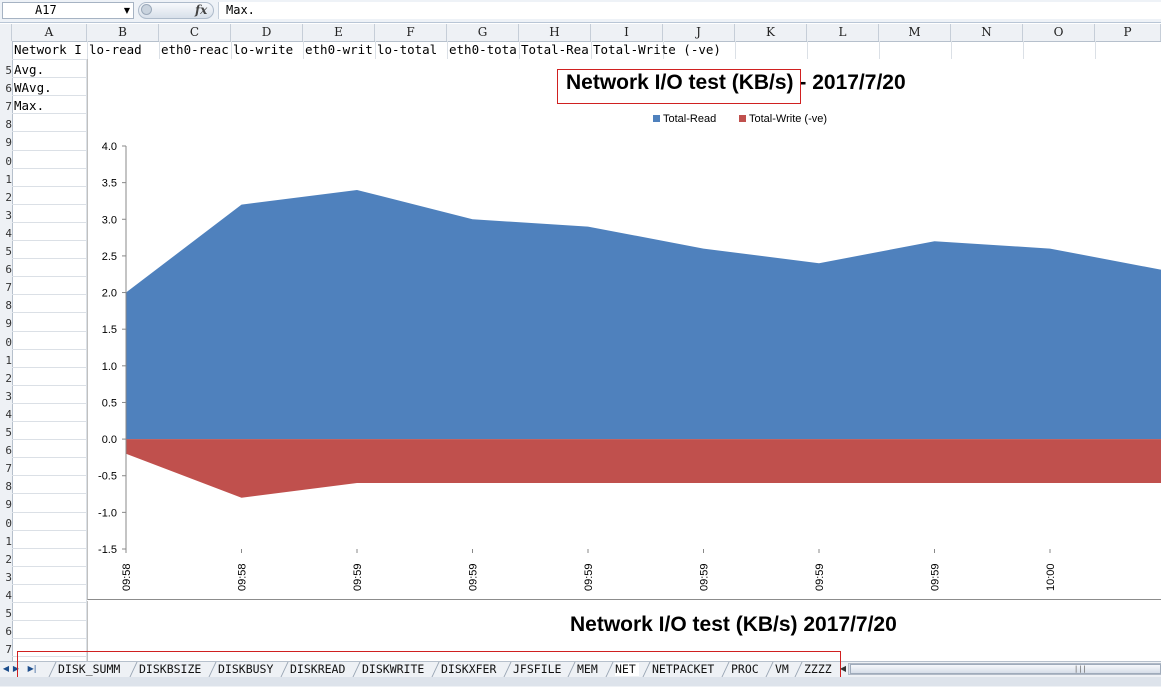 The width and height of the screenshot is (1161, 687). Describe the element at coordinates (843, 32) in the screenshot. I see `column-header-l: L` at that location.